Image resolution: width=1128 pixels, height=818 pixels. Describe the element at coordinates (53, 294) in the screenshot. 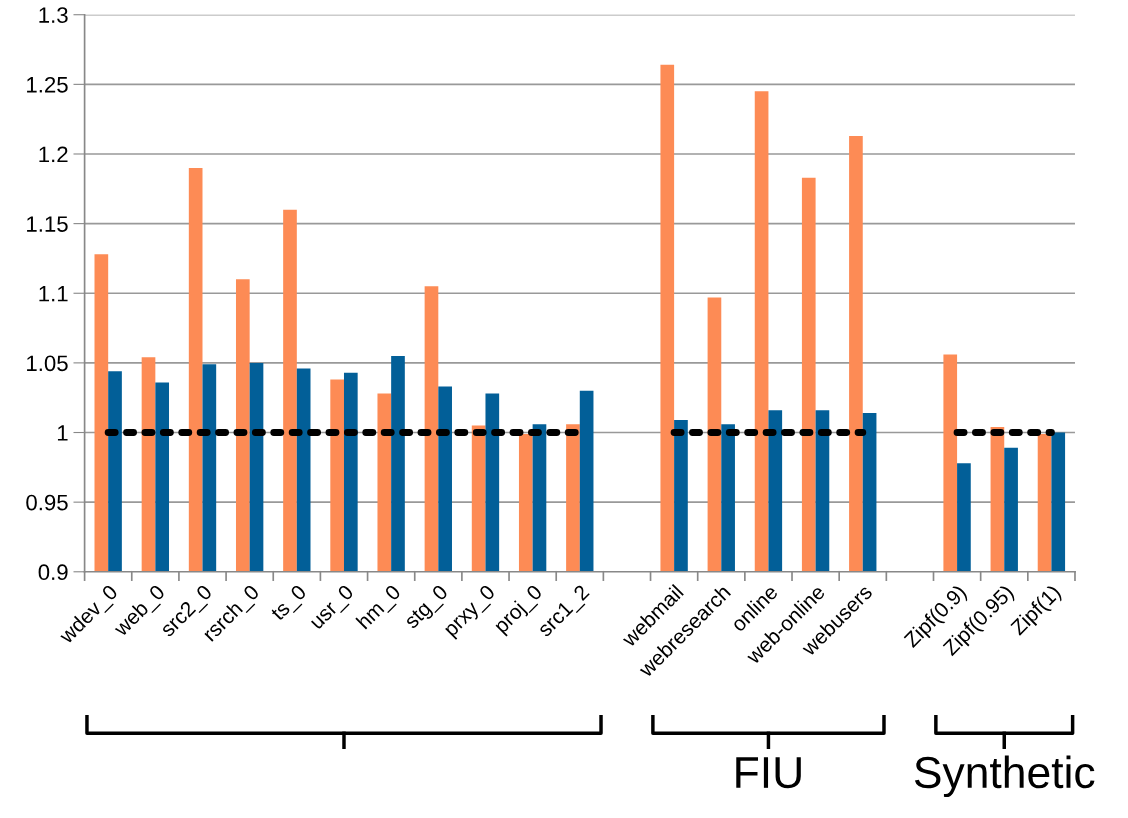

I see `y-tick-label: 1.1` at that location.